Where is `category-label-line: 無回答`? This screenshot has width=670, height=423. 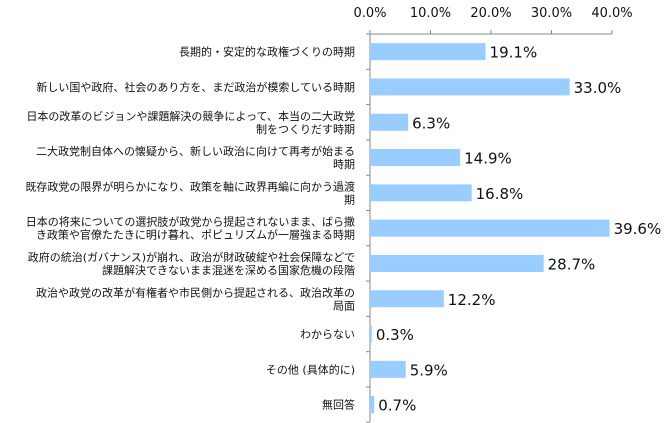
category-label-line: 無回答 is located at coordinates (338, 405).